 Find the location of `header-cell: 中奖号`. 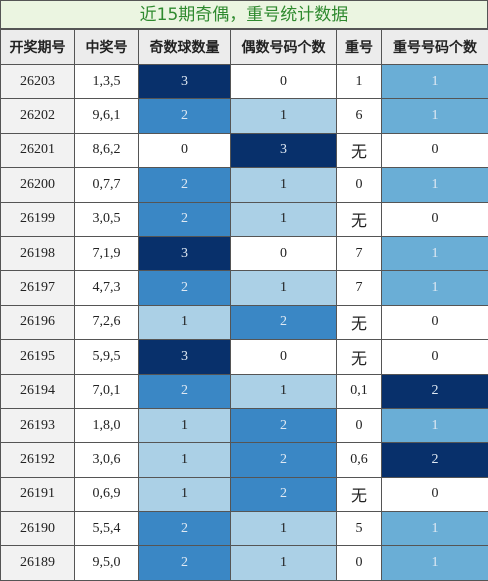

header-cell: 中奖号 is located at coordinates (107, 47).